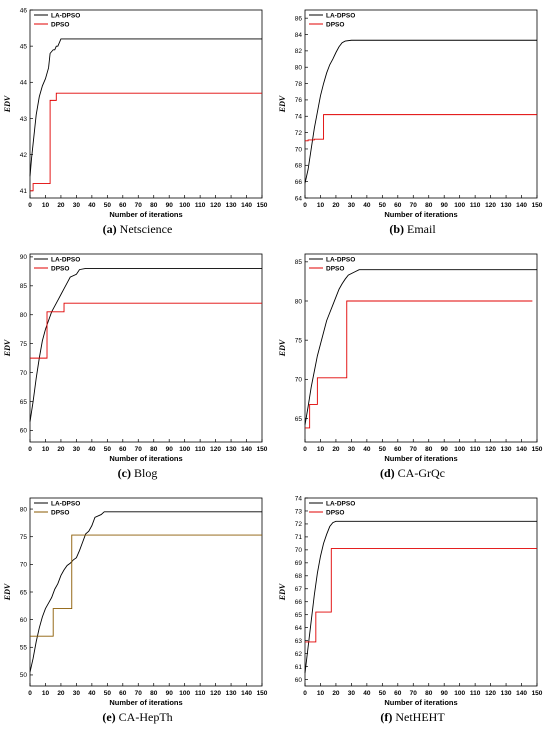 This screenshot has width=550, height=731. I want to click on y-tick-label: 74, so click(299, 117).